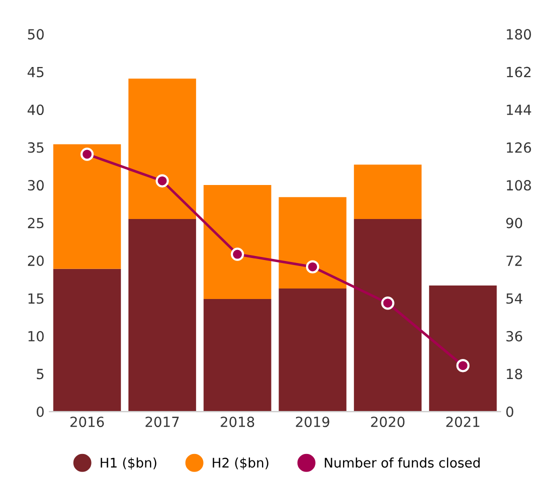  I want to click on y2-tick-label: 126, so click(518, 147).